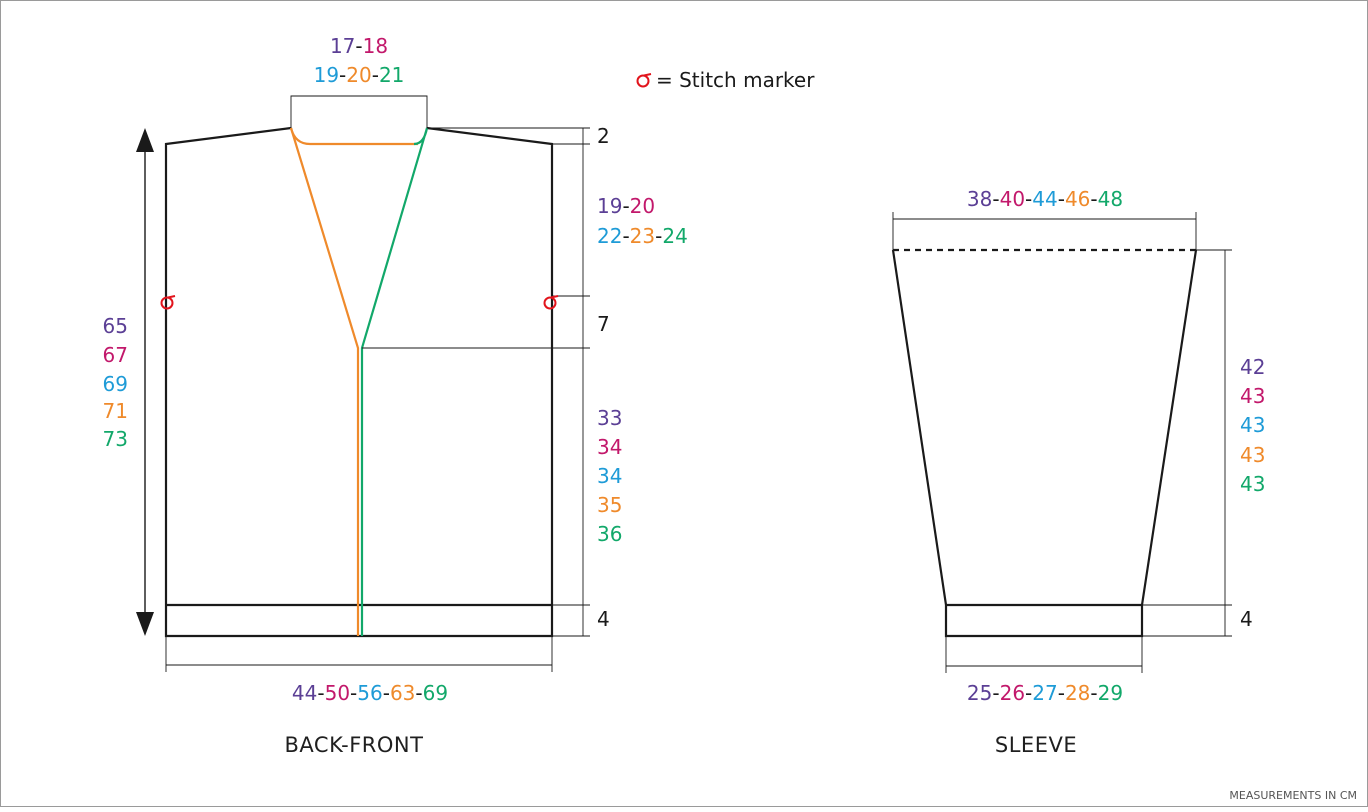 The height and width of the screenshot is (812, 1368). I want to click on sleeve-cuff-dim, so click(1044, 654).